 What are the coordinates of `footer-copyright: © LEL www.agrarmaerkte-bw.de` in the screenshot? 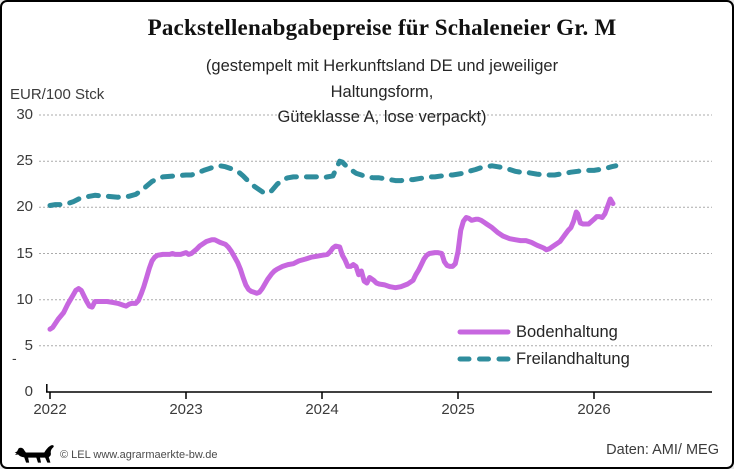 It's located at (139, 455).